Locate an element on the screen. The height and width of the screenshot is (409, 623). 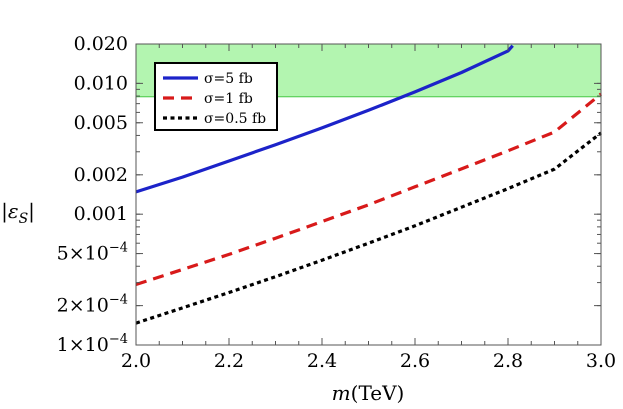
y-tick-label: 0.010 is located at coordinates (101, 83).